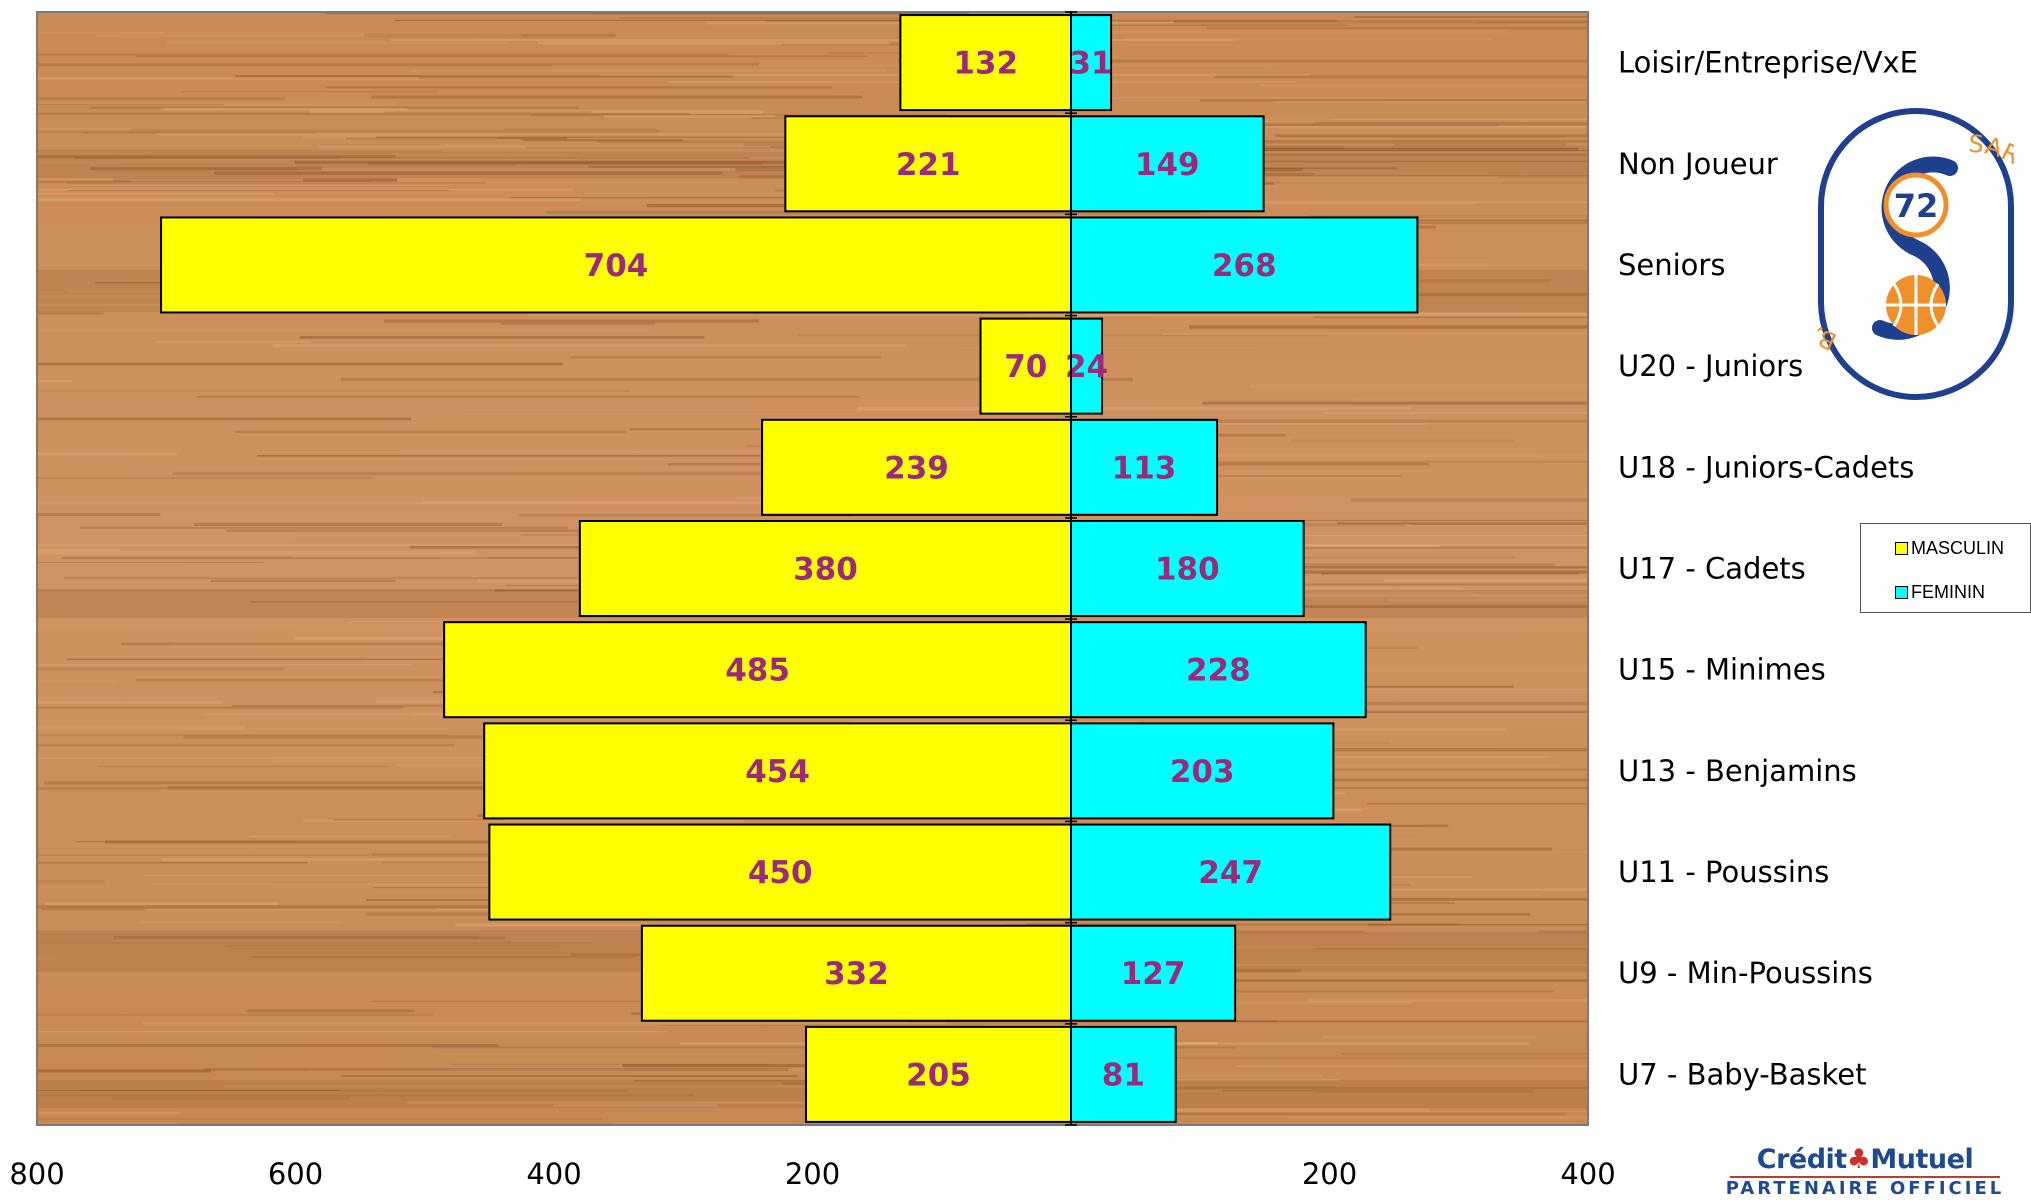 The width and height of the screenshot is (2031, 1200). I want to click on bar-masculin-loisir-entreprise-vxe, so click(986, 63).